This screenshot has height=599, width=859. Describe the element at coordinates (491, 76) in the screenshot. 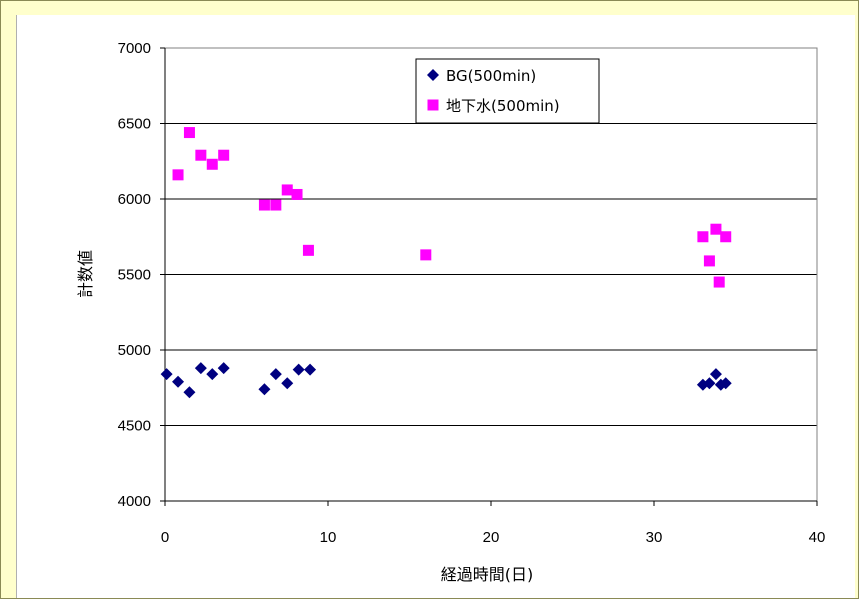

I see `legend-label: BG(500min)` at that location.